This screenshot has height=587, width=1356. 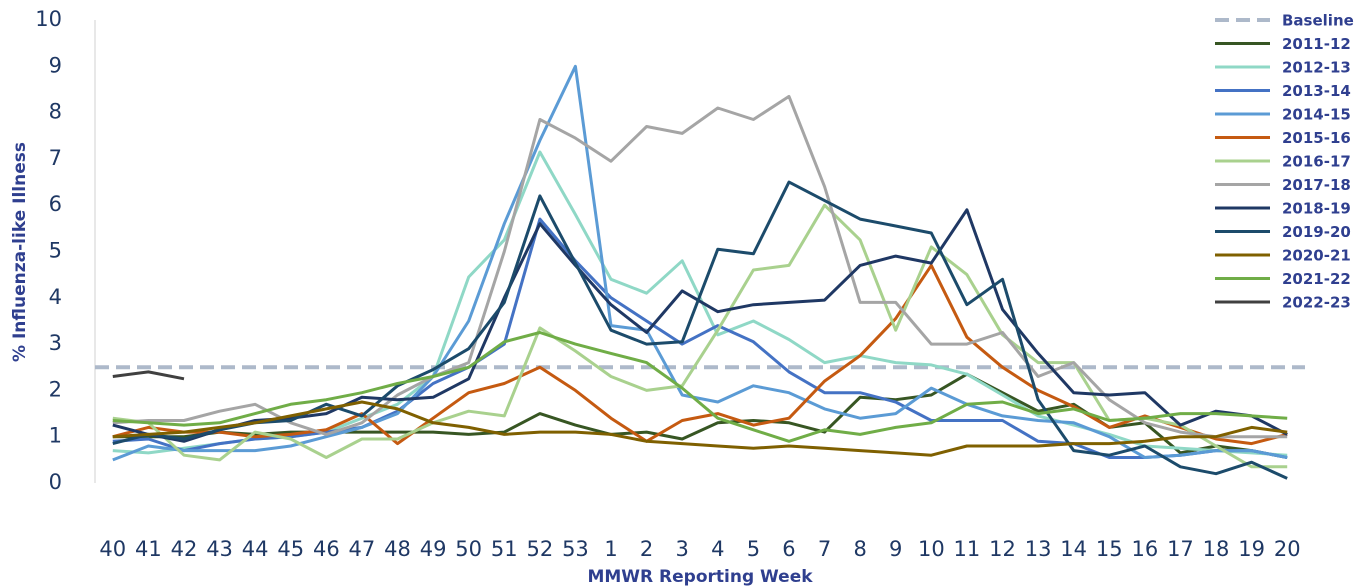 What do you see at coordinates (1144, 549) in the screenshot?
I see `x-tick-label: 16` at bounding box center [1144, 549].